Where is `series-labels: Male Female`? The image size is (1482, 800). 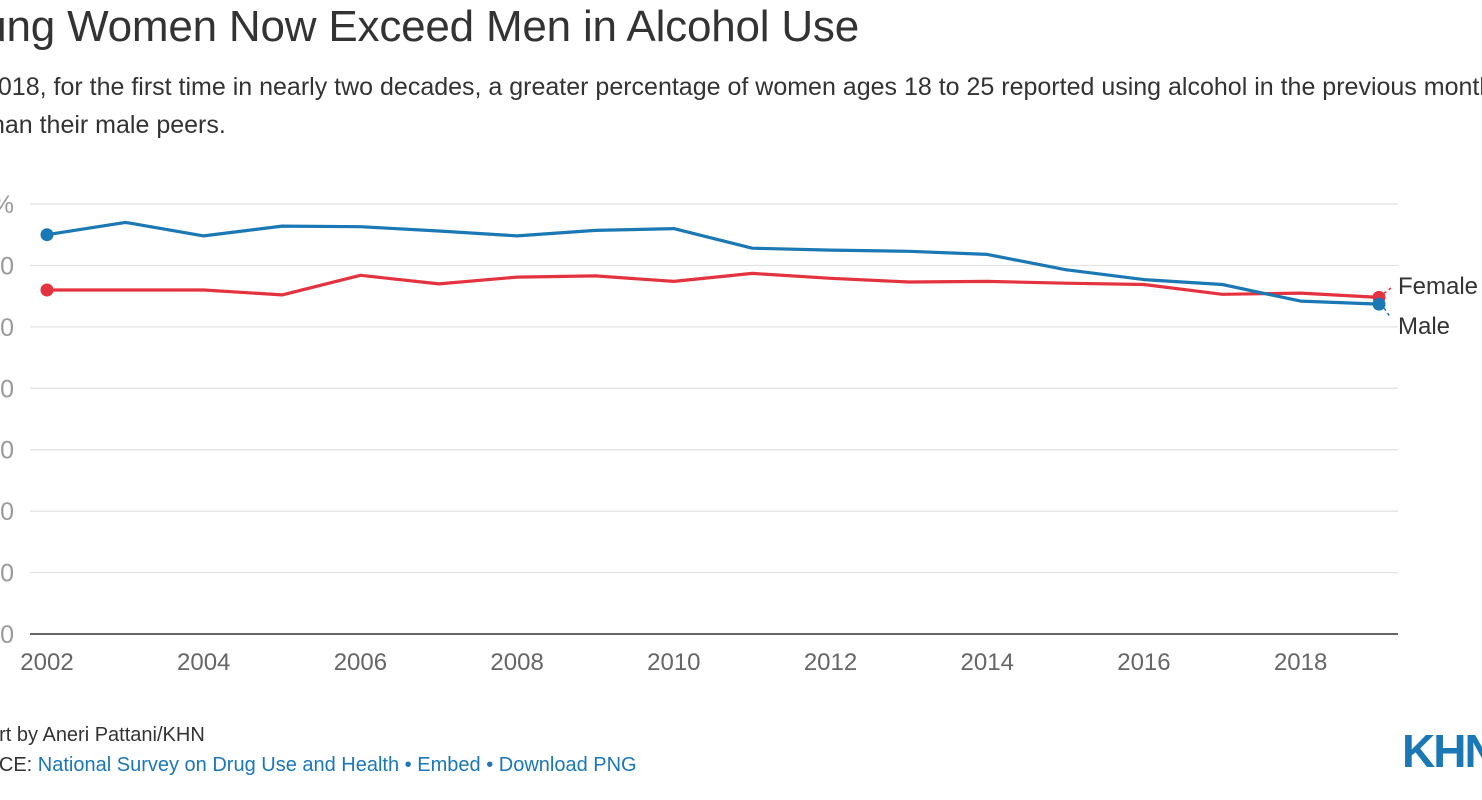 series-labels: Male Female is located at coordinates (1430, 306).